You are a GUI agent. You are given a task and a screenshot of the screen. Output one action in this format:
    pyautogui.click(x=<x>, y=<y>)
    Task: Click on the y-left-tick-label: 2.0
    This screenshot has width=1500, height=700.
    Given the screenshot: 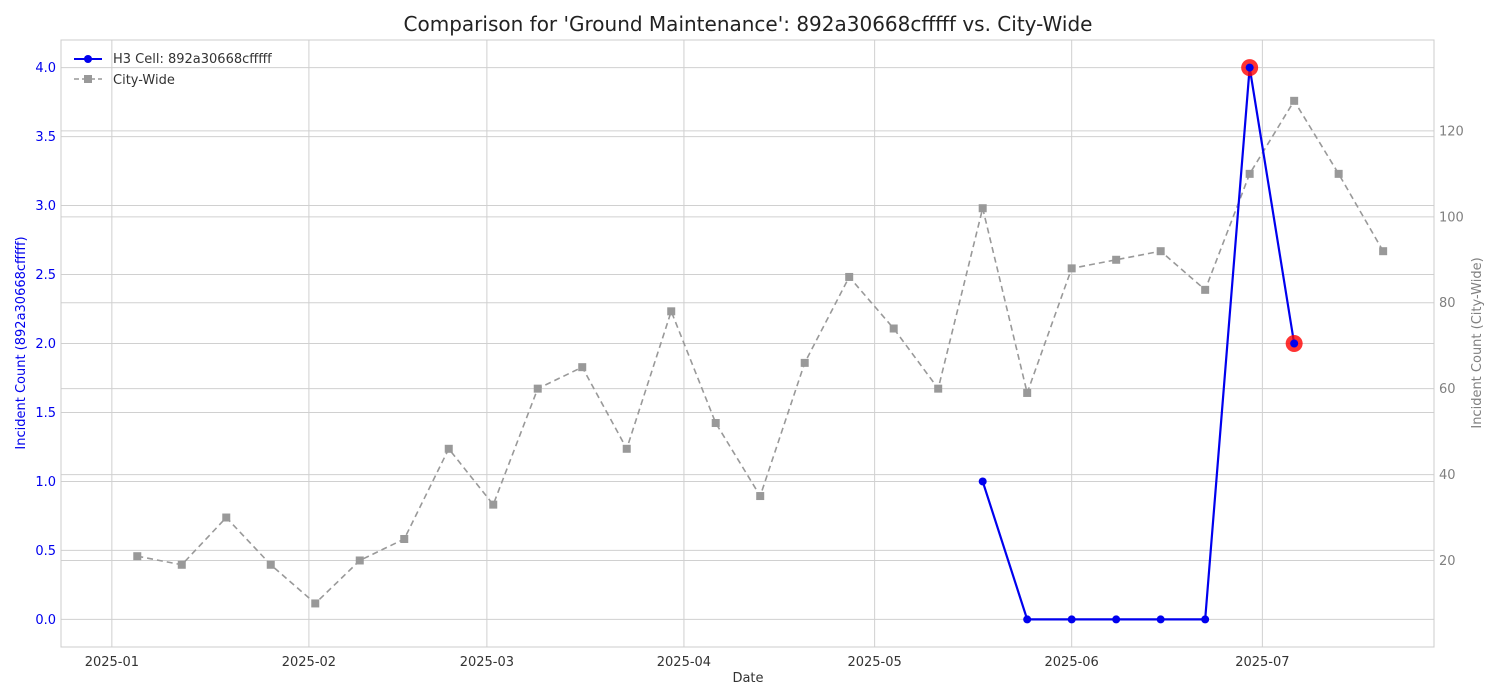 What is the action you would take?
    pyautogui.click(x=45, y=344)
    